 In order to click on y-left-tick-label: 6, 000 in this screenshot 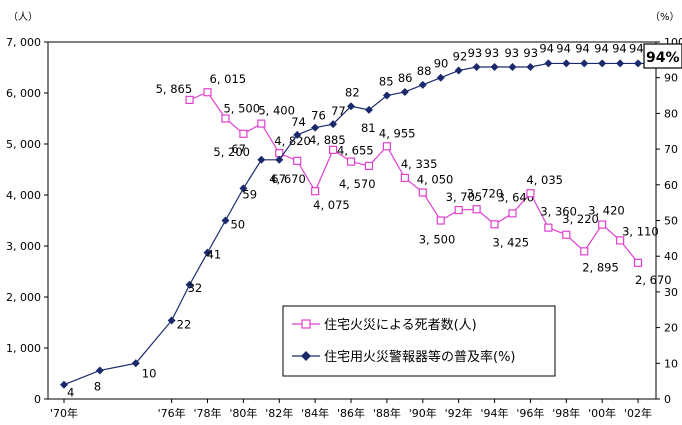, I will do `click(23, 93)`.